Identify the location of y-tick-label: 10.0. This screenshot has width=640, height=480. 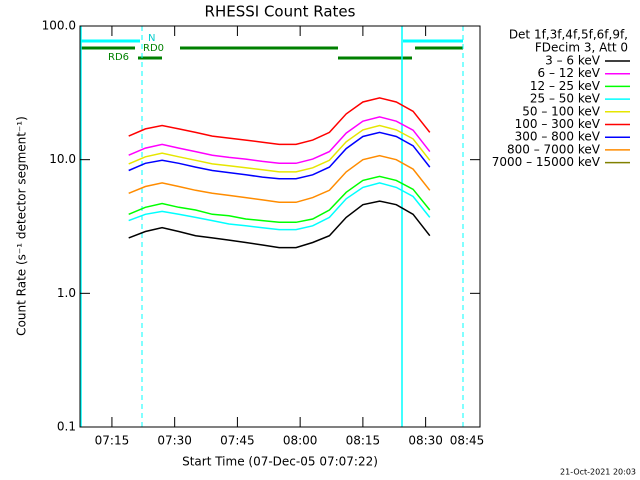
(62, 159).